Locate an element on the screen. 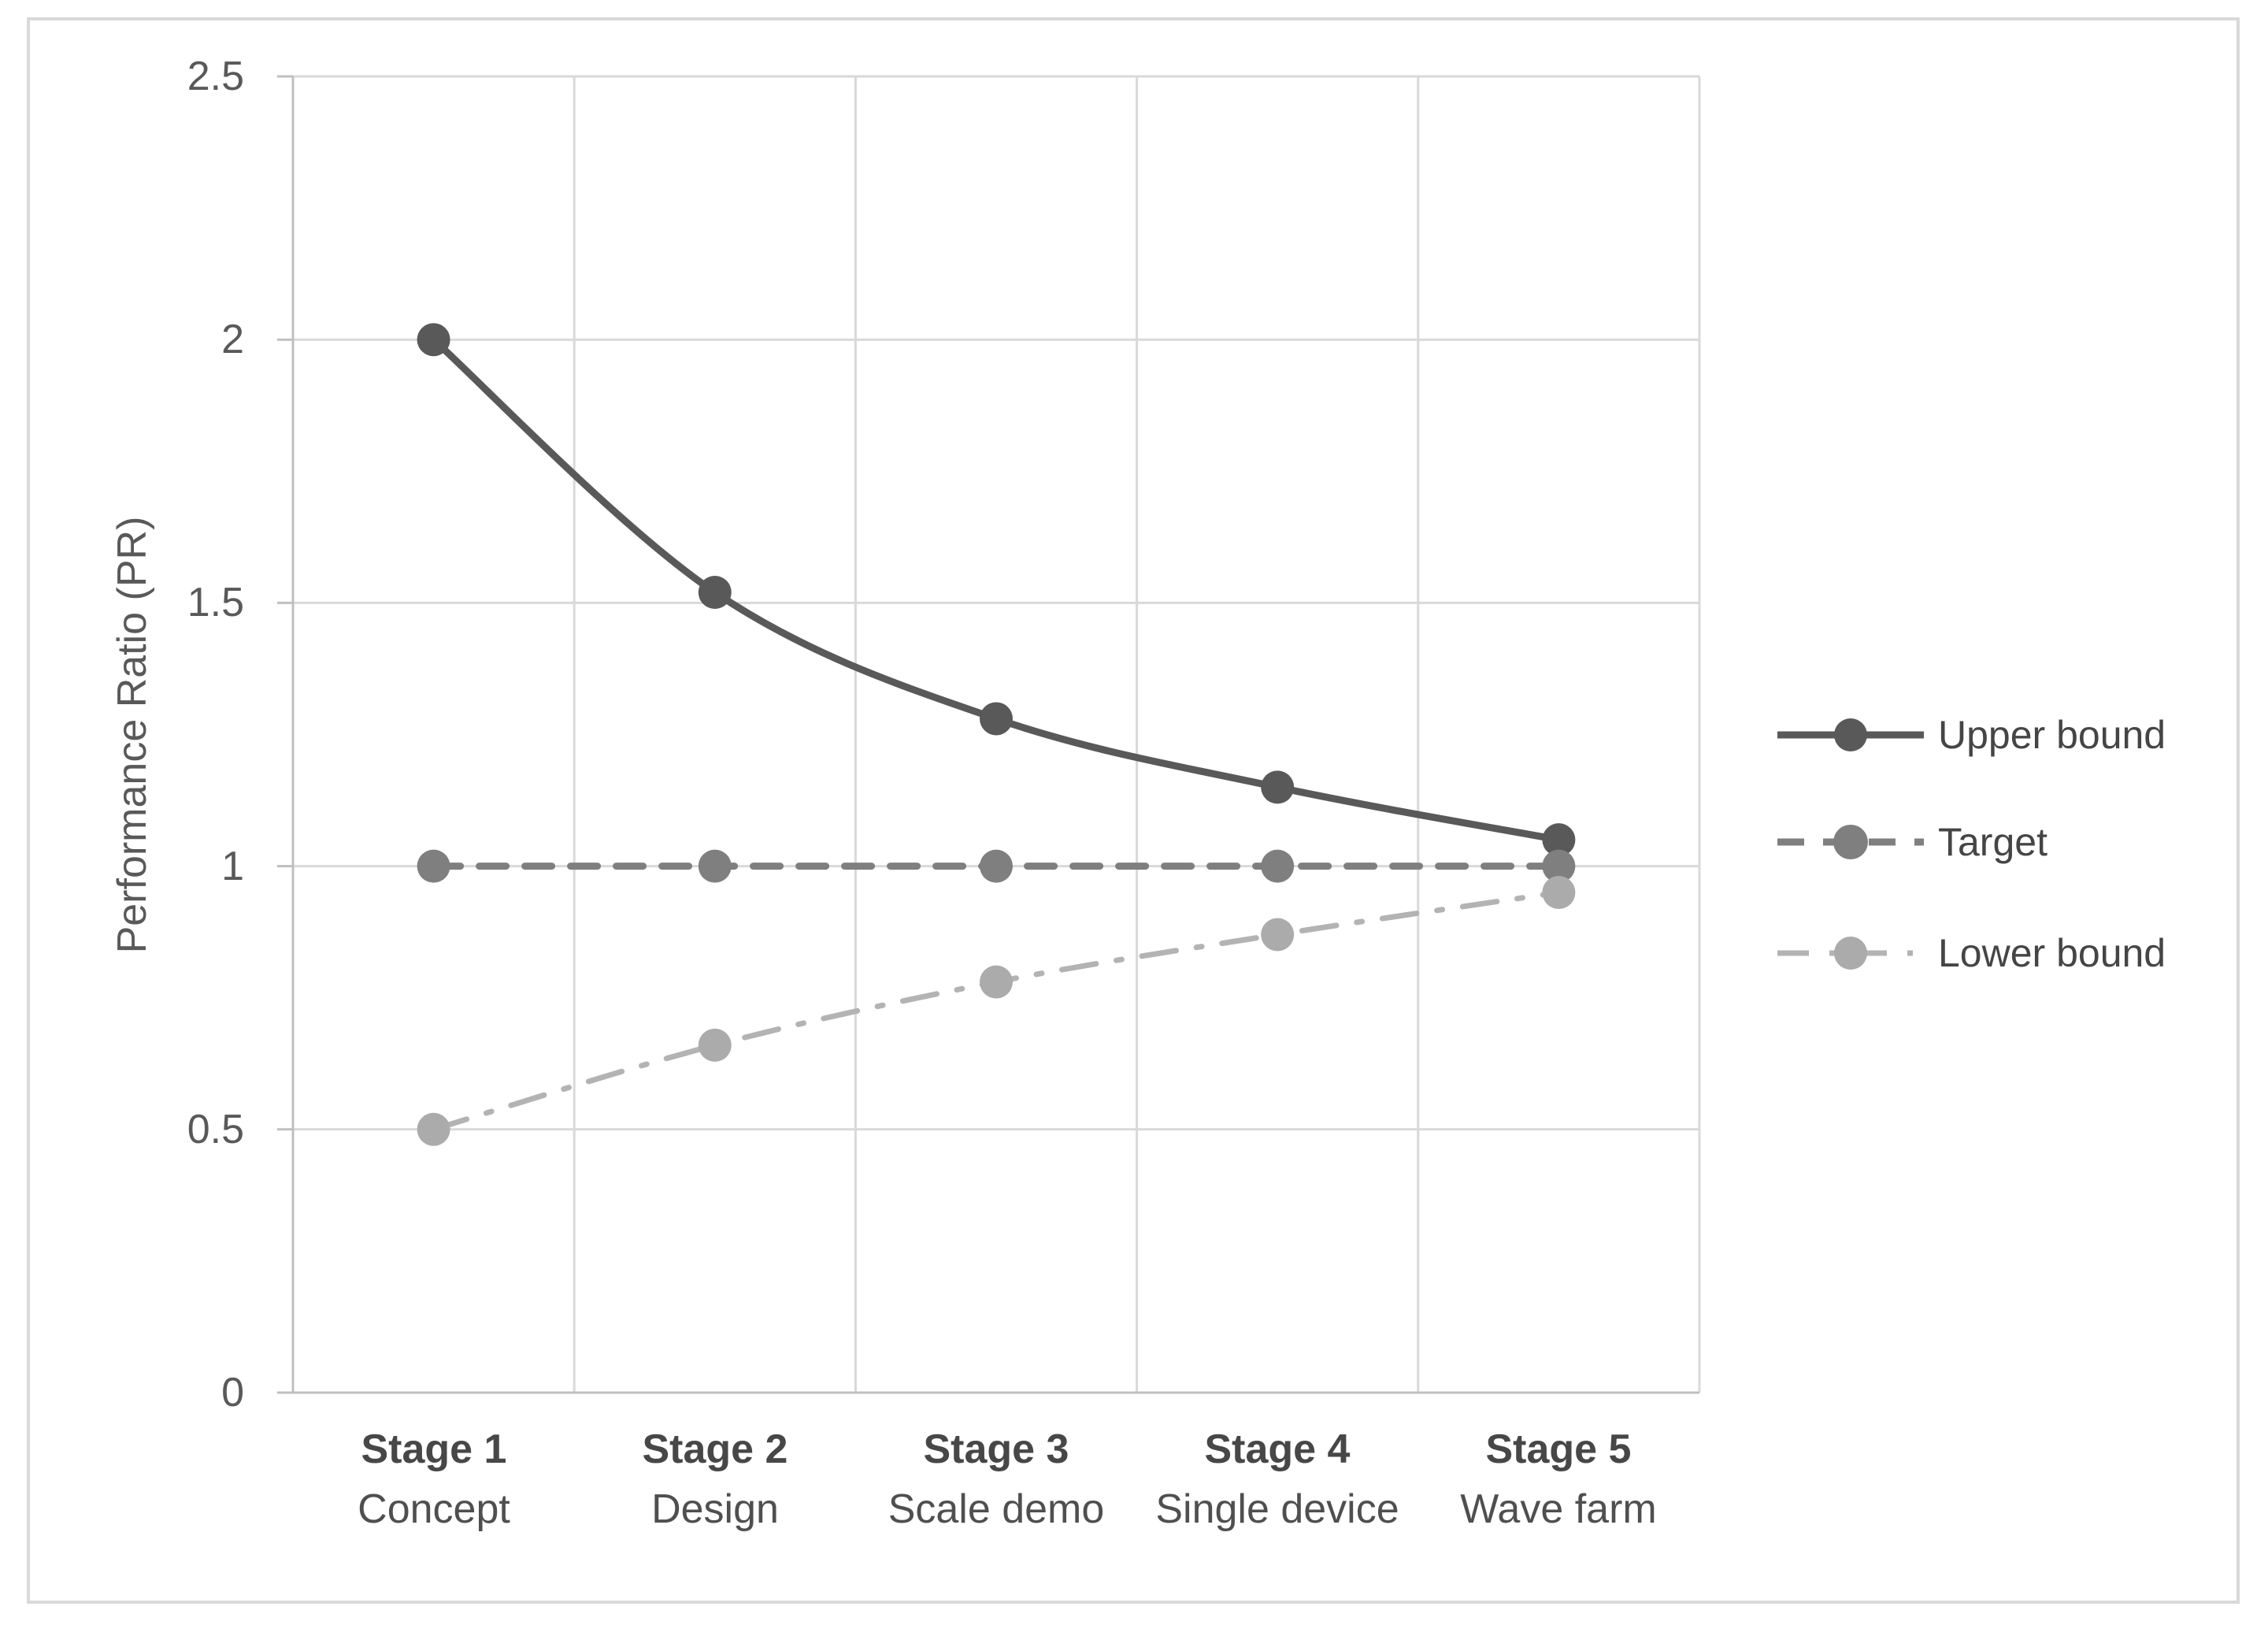 Image resolution: width=2268 pixels, height=1625 pixels. y-tick-label: 0 is located at coordinates (232, 1392).